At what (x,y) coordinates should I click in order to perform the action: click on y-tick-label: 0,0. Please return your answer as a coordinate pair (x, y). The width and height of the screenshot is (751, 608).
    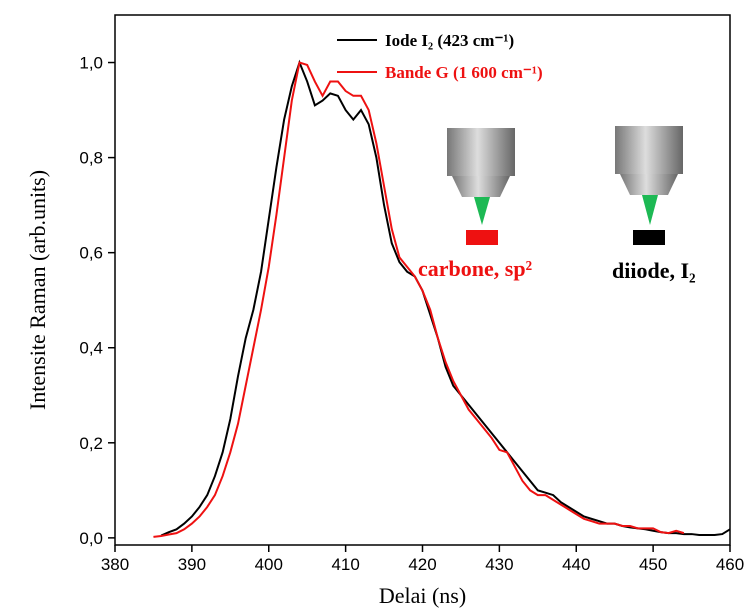
    Looking at the image, I should click on (91, 538).